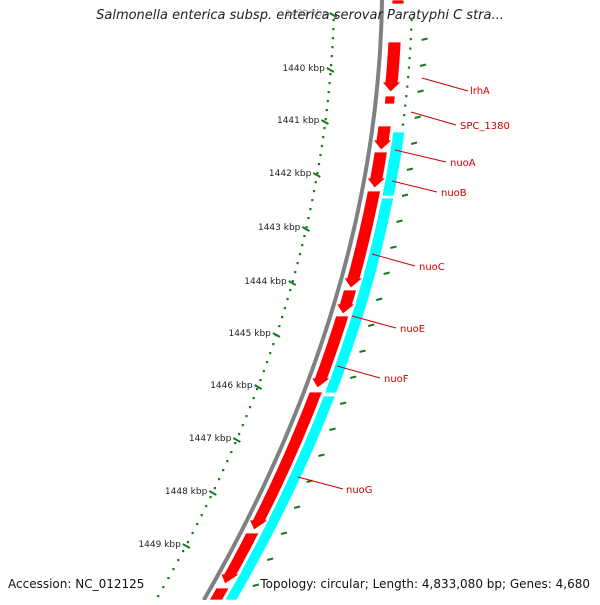  Describe the element at coordinates (454, 193) in the screenshot. I see `gene-label: nuoB` at that location.